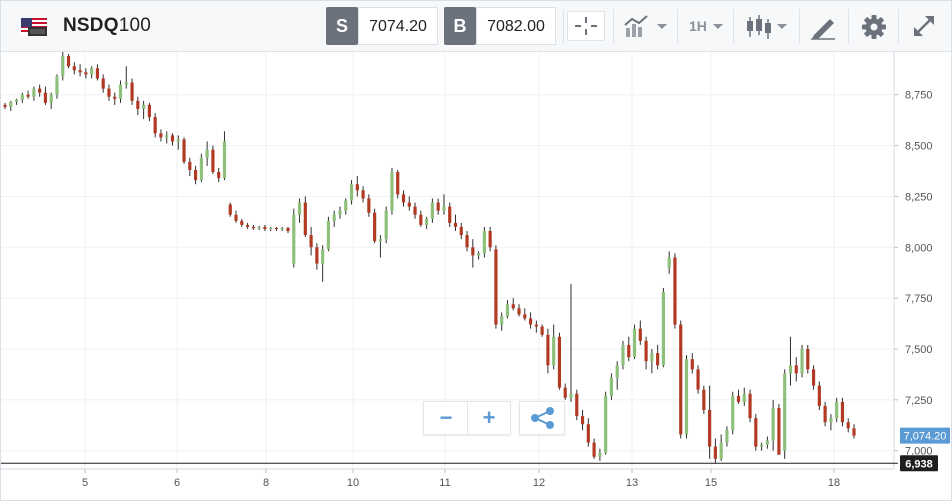 The height and width of the screenshot is (501, 952). I want to click on chart-type-button, so click(646, 27).